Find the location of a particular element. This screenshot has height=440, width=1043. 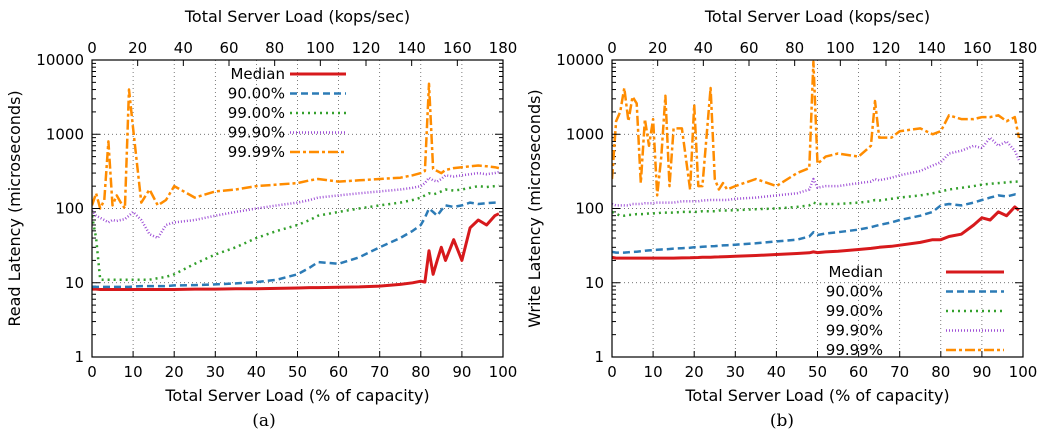

x2-axis-title-a: Total Server Load (kops/sec) is located at coordinates (297, 16).